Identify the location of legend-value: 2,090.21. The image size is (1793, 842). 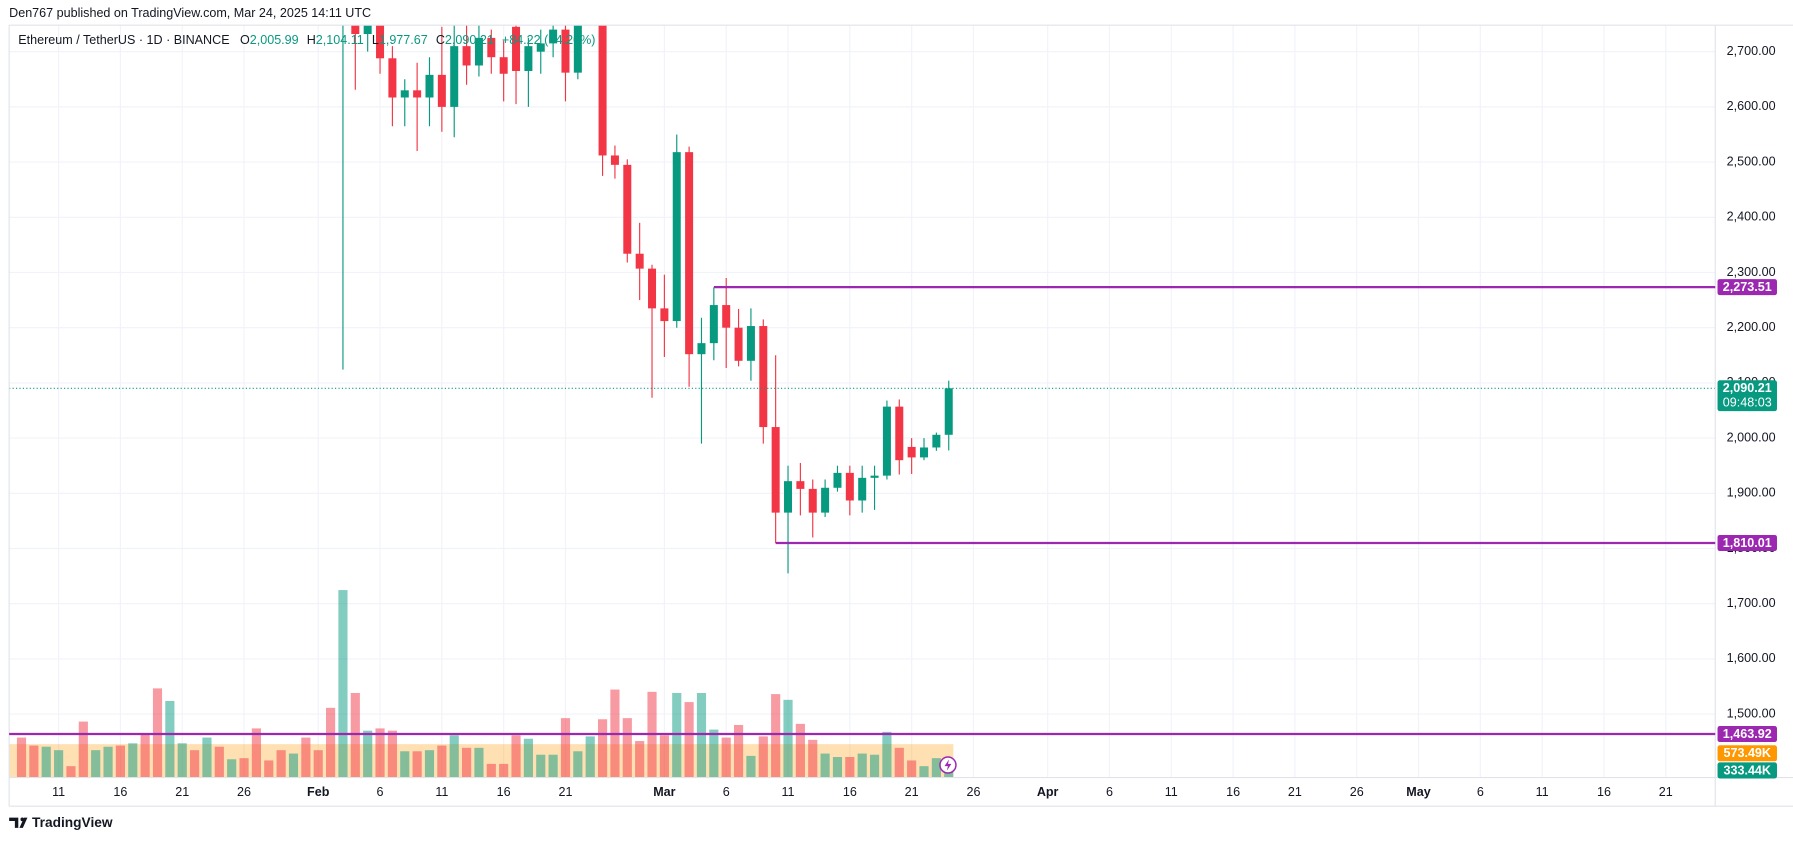
(469, 41).